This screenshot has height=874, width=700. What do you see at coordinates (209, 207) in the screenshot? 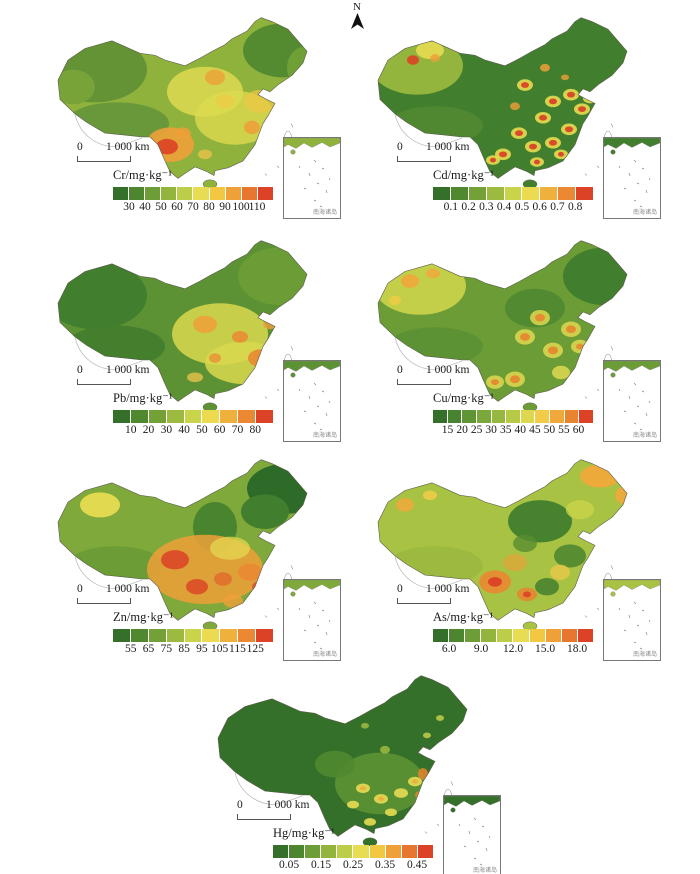
I see `legend-tick: 80` at bounding box center [209, 207].